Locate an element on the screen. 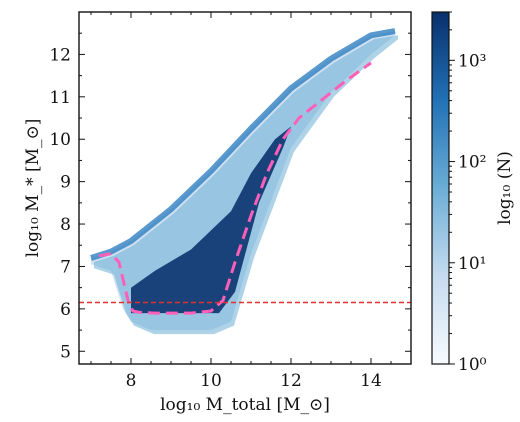  colorbar-tick-label: 10⁰ is located at coordinates (472, 365).